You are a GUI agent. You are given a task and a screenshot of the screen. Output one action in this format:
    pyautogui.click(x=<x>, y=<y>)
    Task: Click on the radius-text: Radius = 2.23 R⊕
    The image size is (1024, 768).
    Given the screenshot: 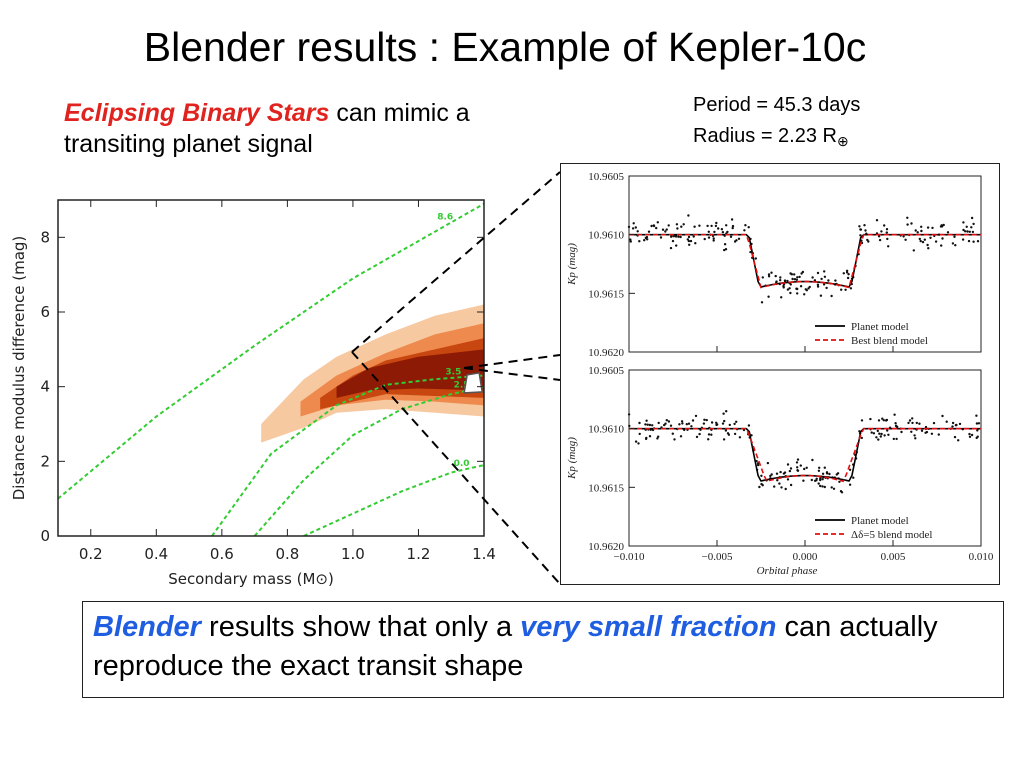 What is the action you would take?
    pyautogui.click(x=776, y=139)
    